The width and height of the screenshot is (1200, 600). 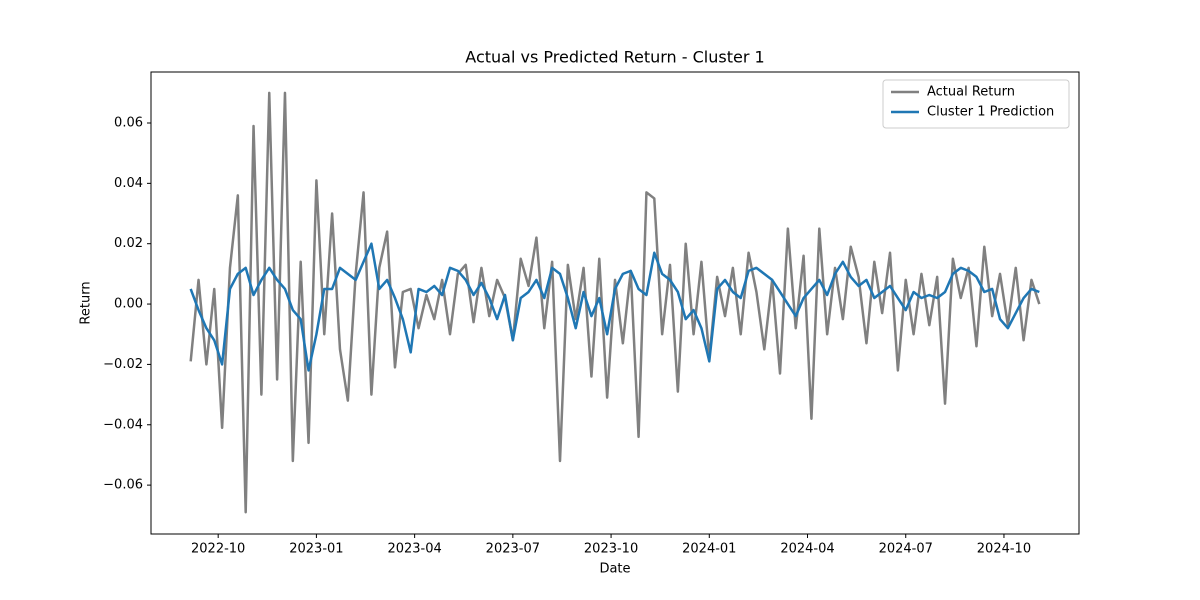 I want to click on x-tick-label: 2023-07, so click(x=513, y=549).